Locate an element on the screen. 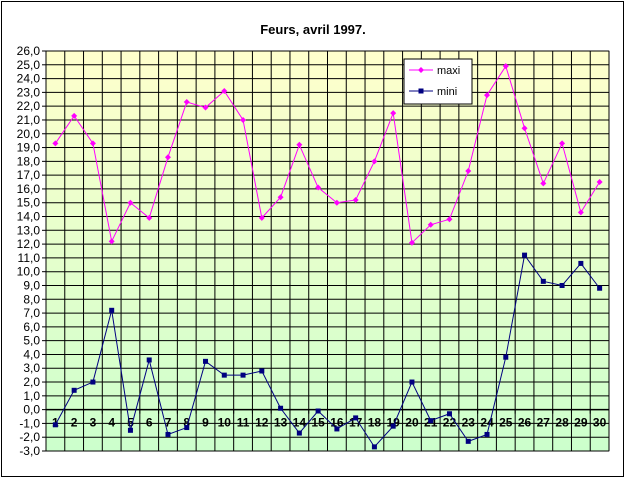  y-tick-label: 18,0 is located at coordinates (29, 161).